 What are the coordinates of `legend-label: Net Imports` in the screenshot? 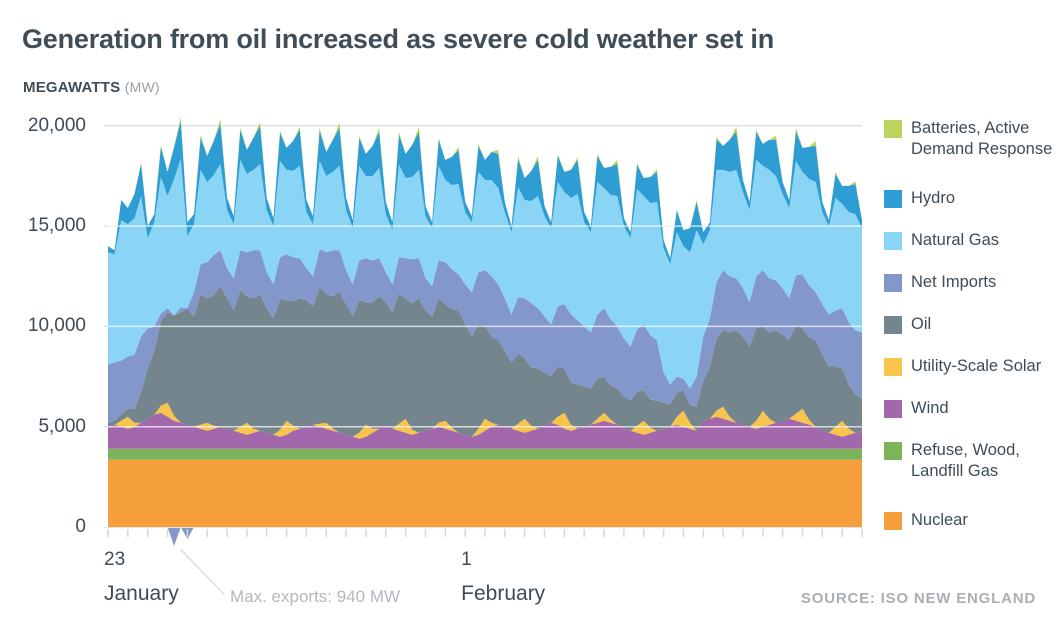 It's located at (954, 282).